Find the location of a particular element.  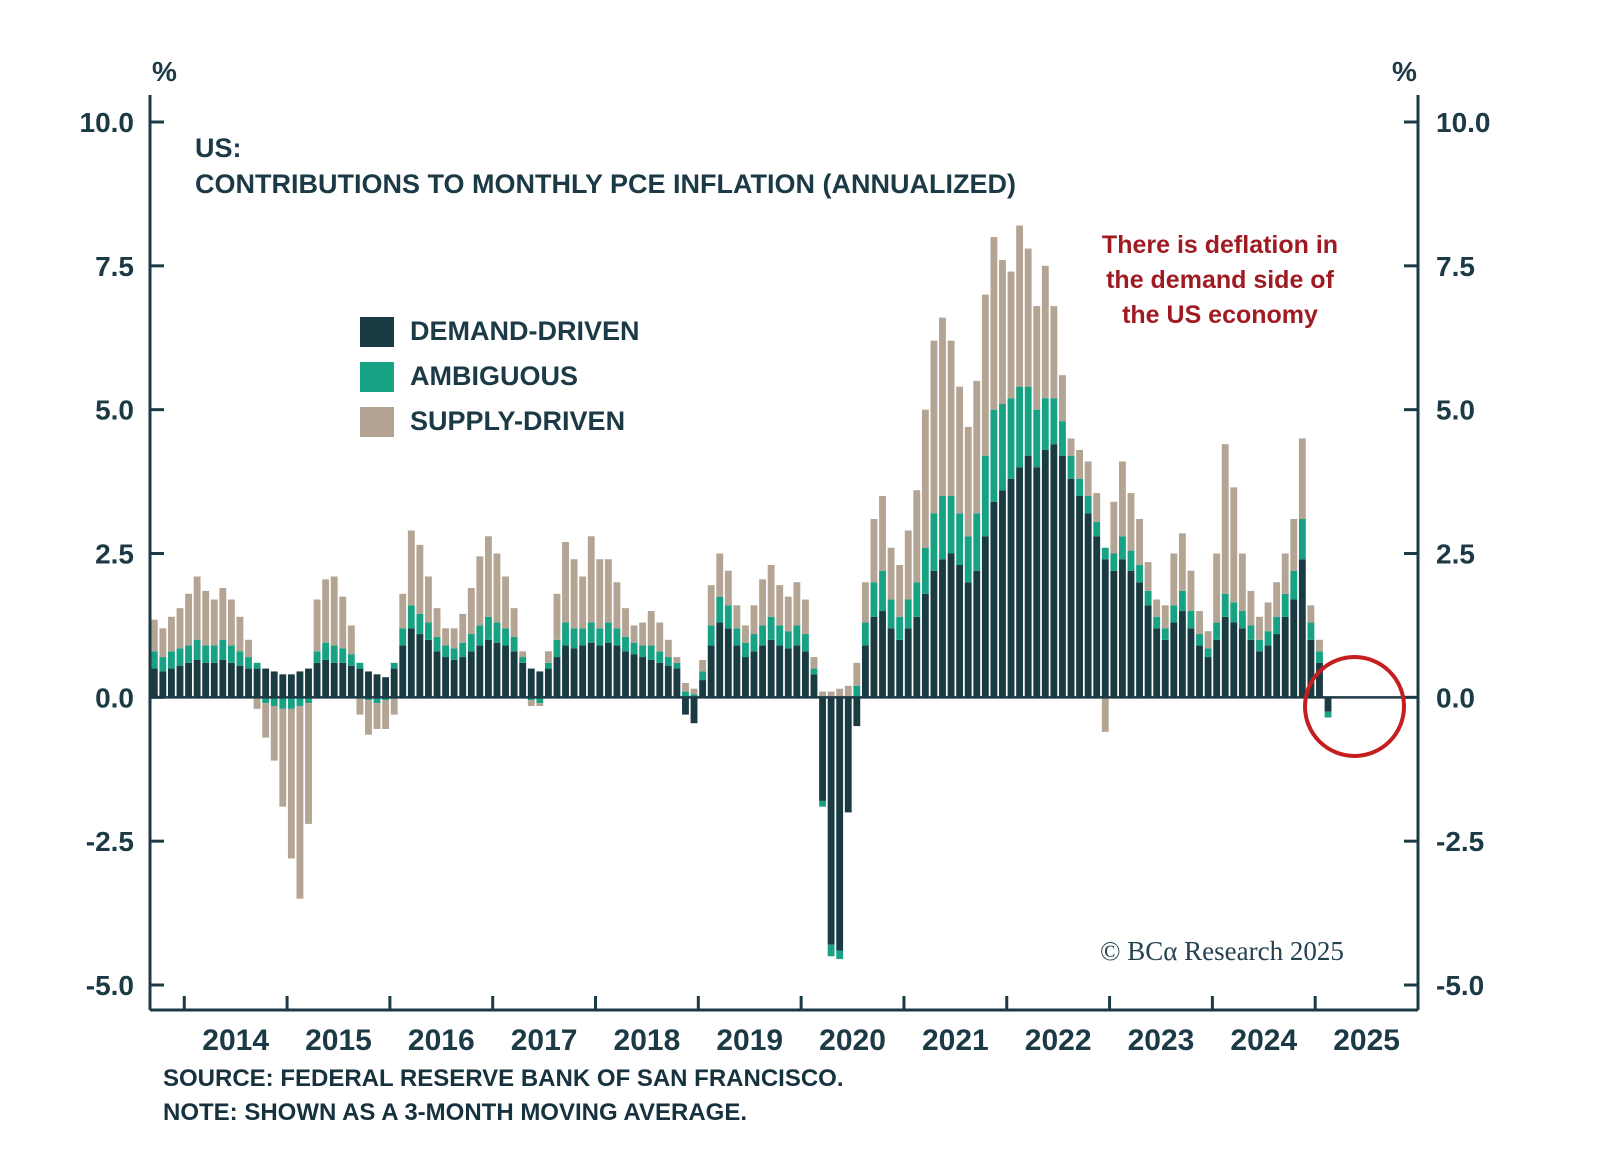

legend-item-ambiguous: AMBIGUOUS is located at coordinates (500, 376).